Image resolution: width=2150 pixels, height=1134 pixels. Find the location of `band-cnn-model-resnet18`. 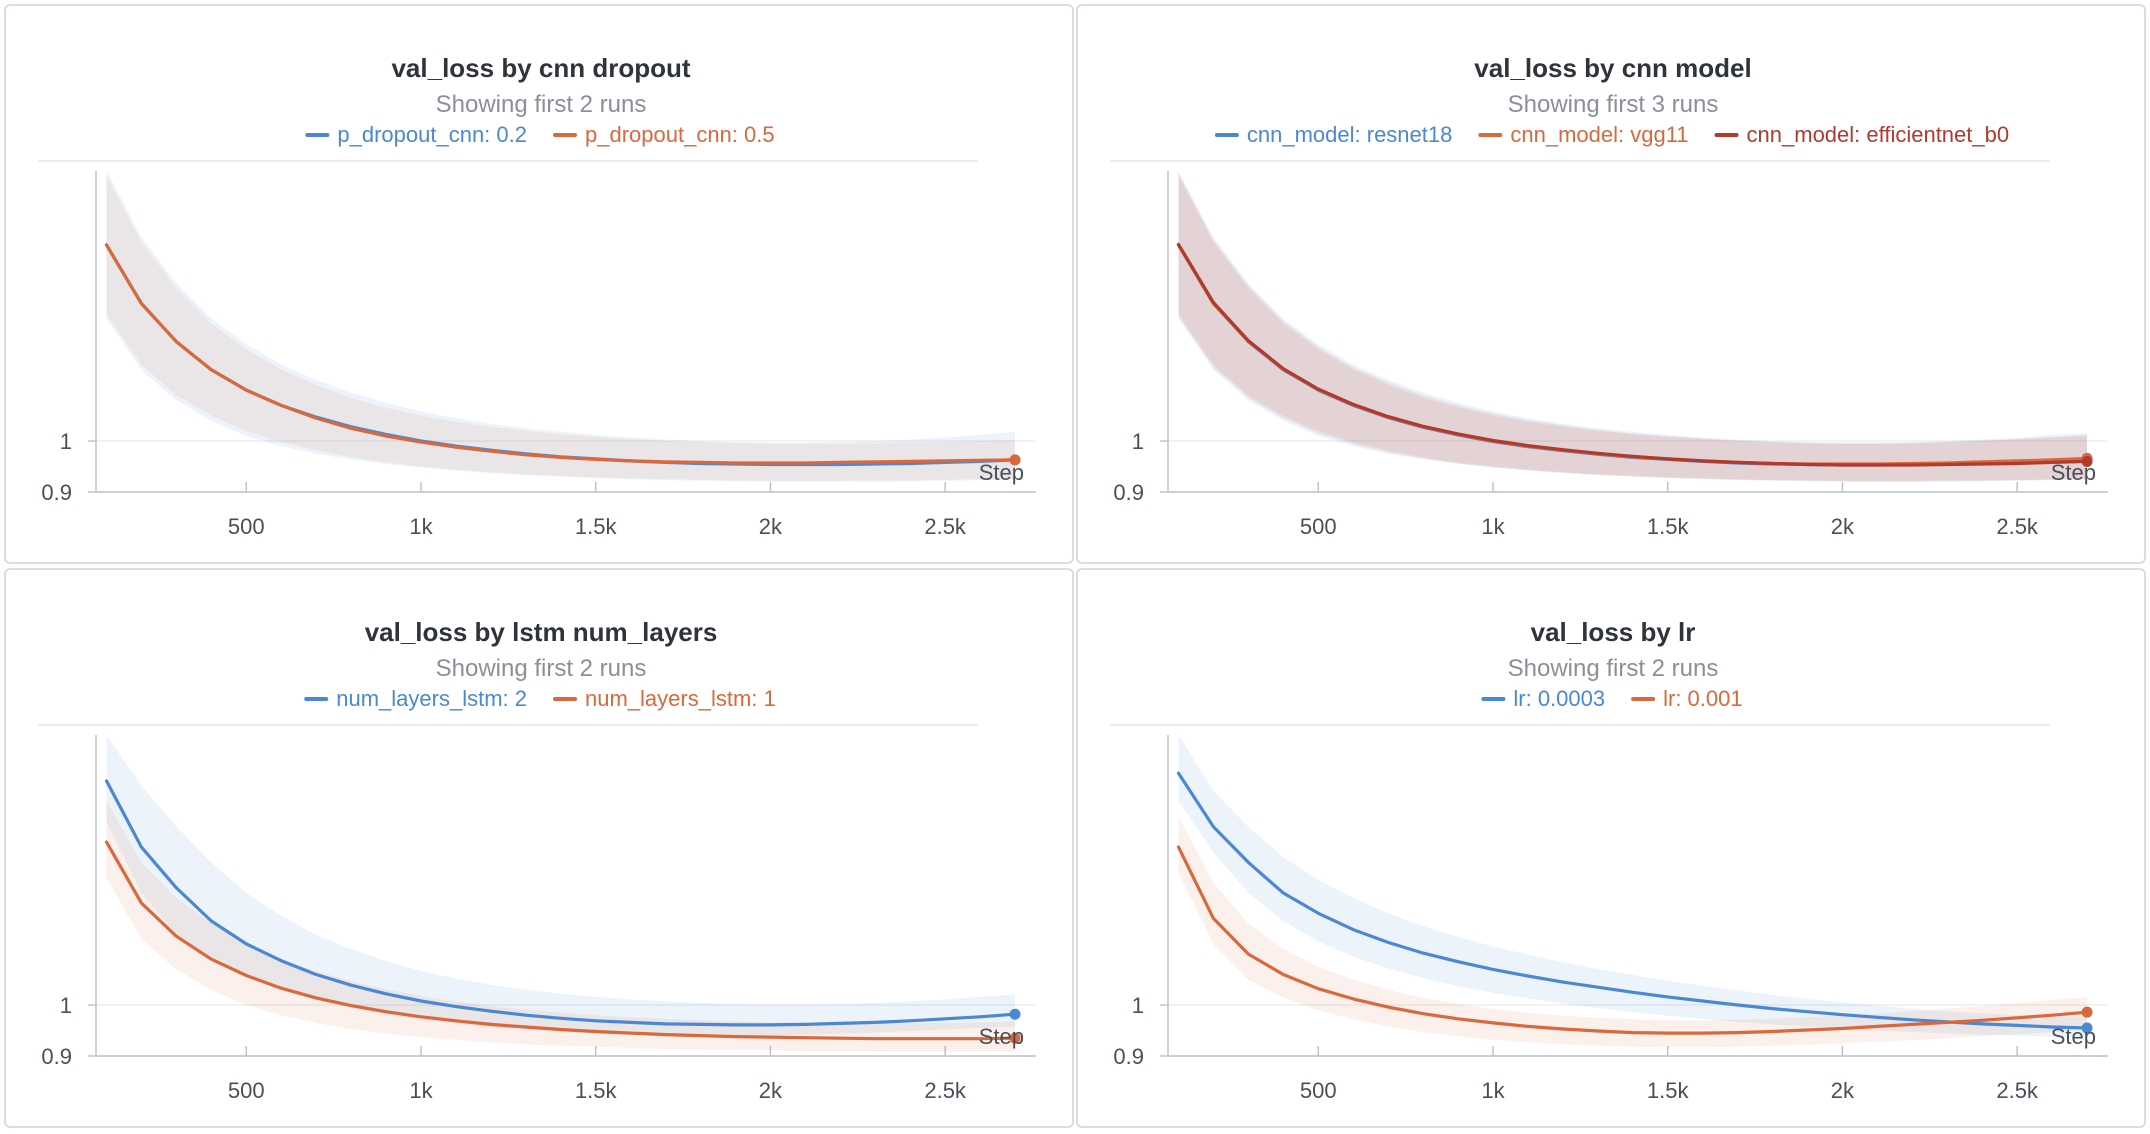

band-cnn-model-resnet18 is located at coordinates (1632, 326).